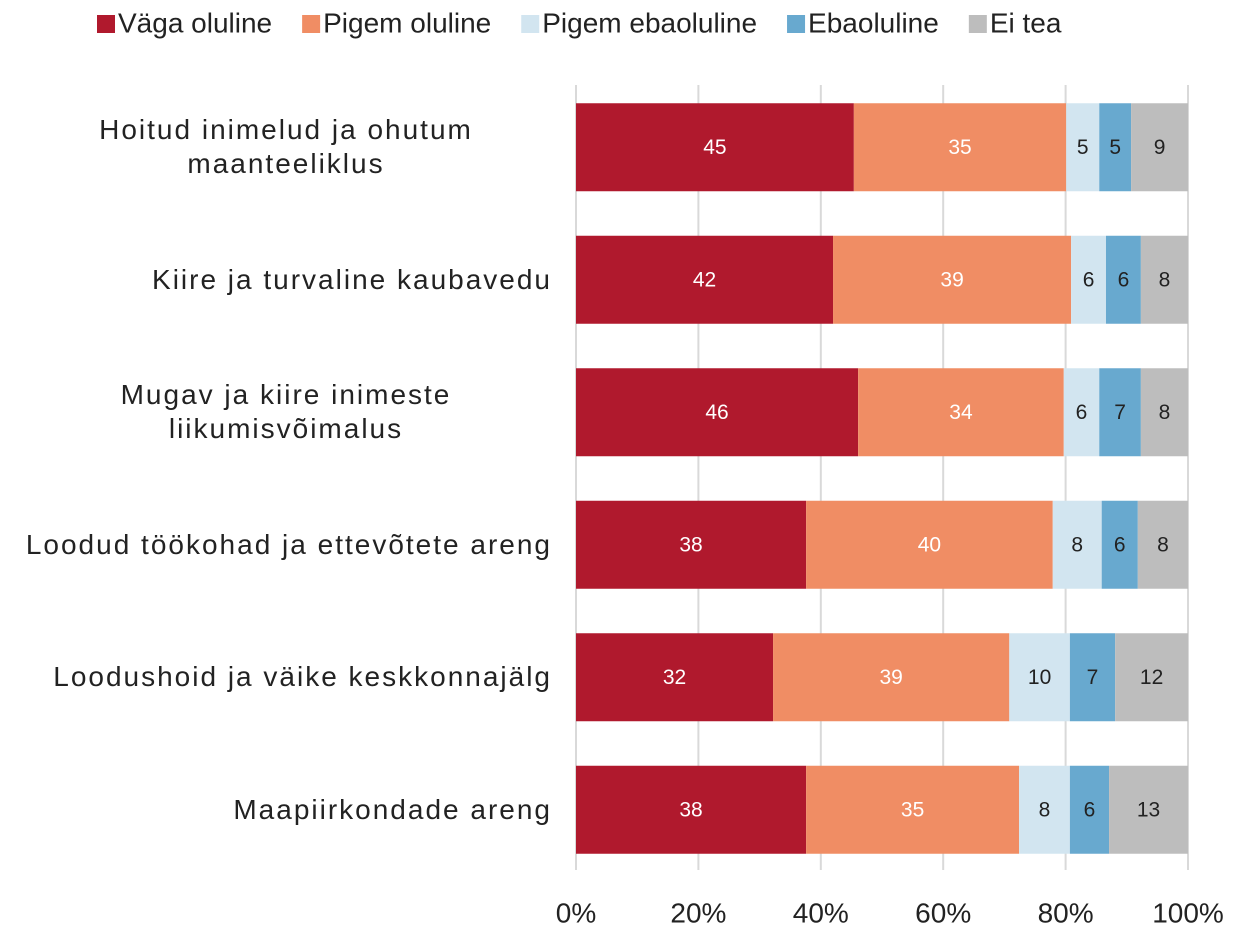  What do you see at coordinates (873, 22) in the screenshot?
I see `legend-label: Ebaoluline` at bounding box center [873, 22].